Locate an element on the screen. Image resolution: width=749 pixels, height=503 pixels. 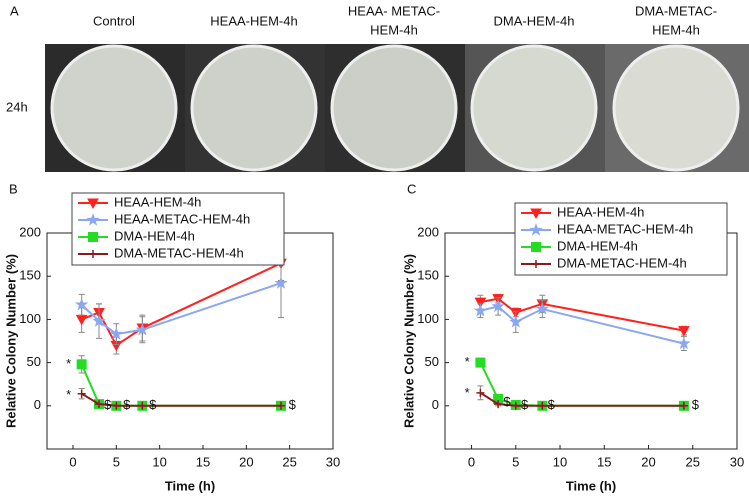
column-label: DMA-METAC- is located at coordinates (676, 10).